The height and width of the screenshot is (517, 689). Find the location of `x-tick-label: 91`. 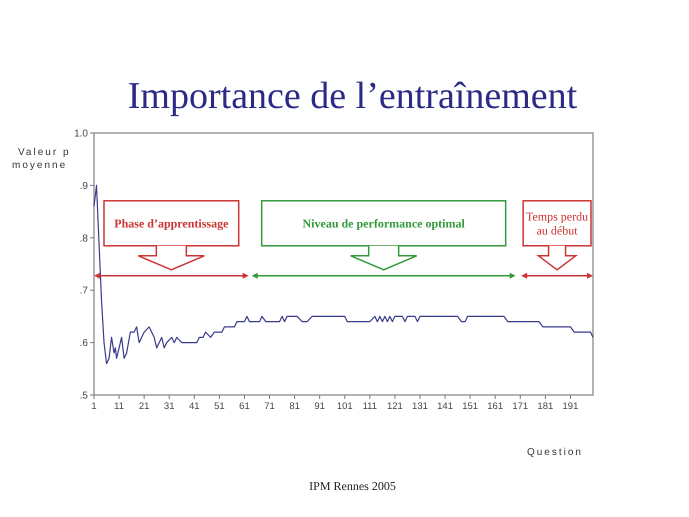

x-tick-label: 91 is located at coordinates (319, 406).